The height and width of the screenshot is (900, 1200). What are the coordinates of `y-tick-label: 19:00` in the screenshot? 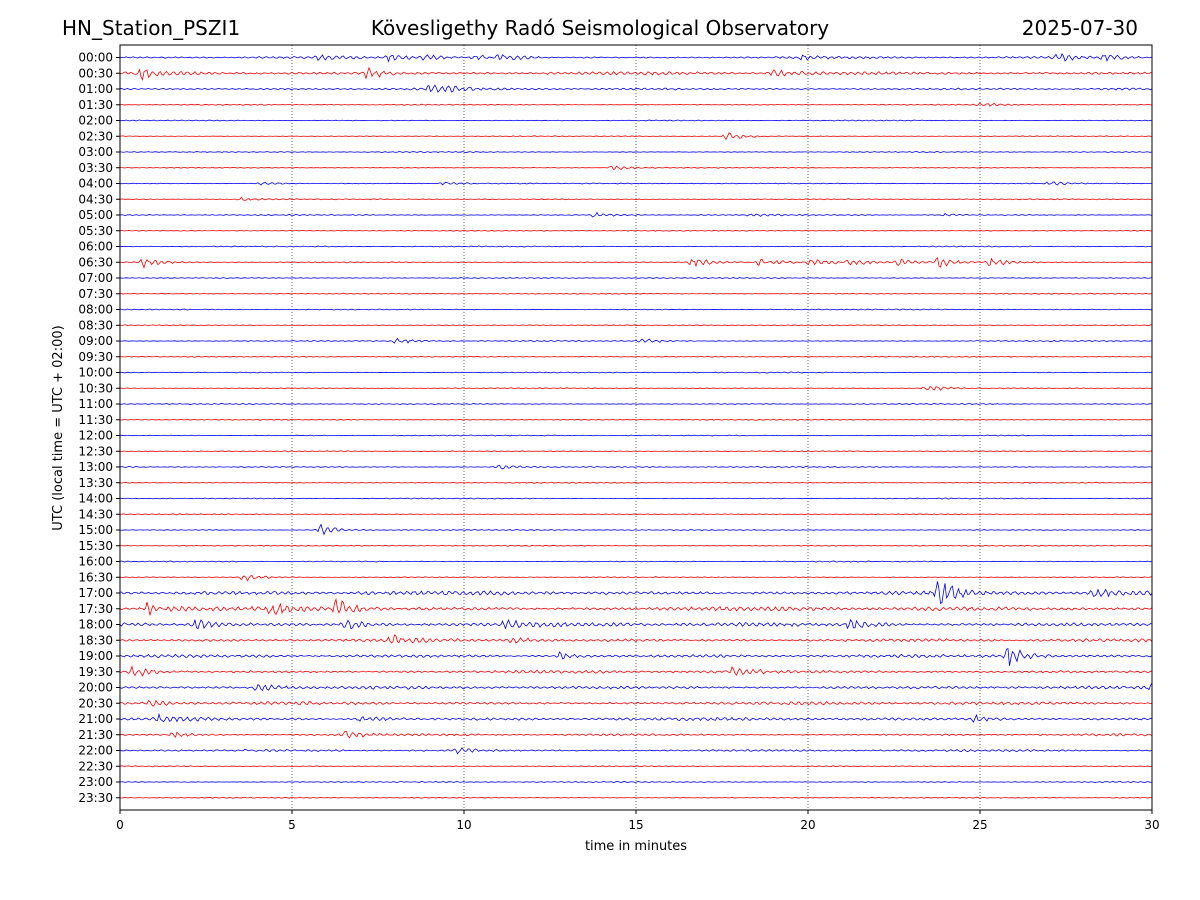 It's located at (95, 656).